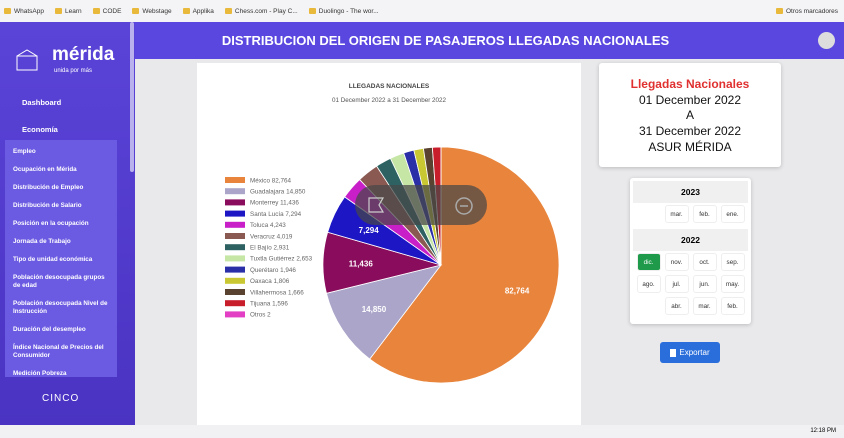  Describe the element at coordinates (48, 187) in the screenshot. I see `submenu-item: Distribución de Empleo` at that location.